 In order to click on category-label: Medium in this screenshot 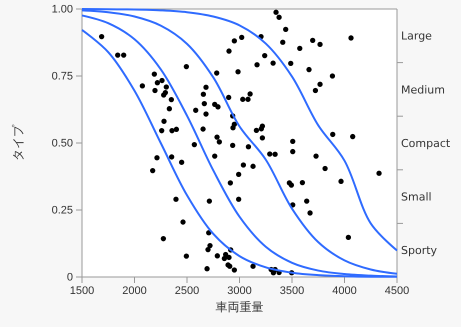, I will do `click(423, 89)`.